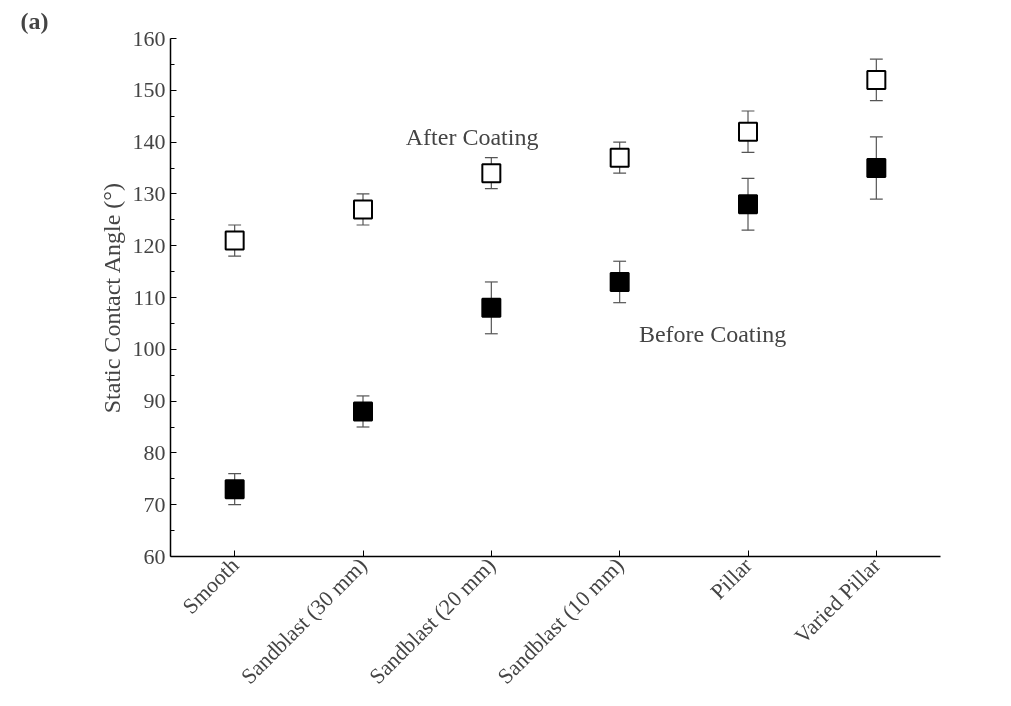  What do you see at coordinates (154, 452) in the screenshot?
I see `y-tick-label: 80` at bounding box center [154, 452].